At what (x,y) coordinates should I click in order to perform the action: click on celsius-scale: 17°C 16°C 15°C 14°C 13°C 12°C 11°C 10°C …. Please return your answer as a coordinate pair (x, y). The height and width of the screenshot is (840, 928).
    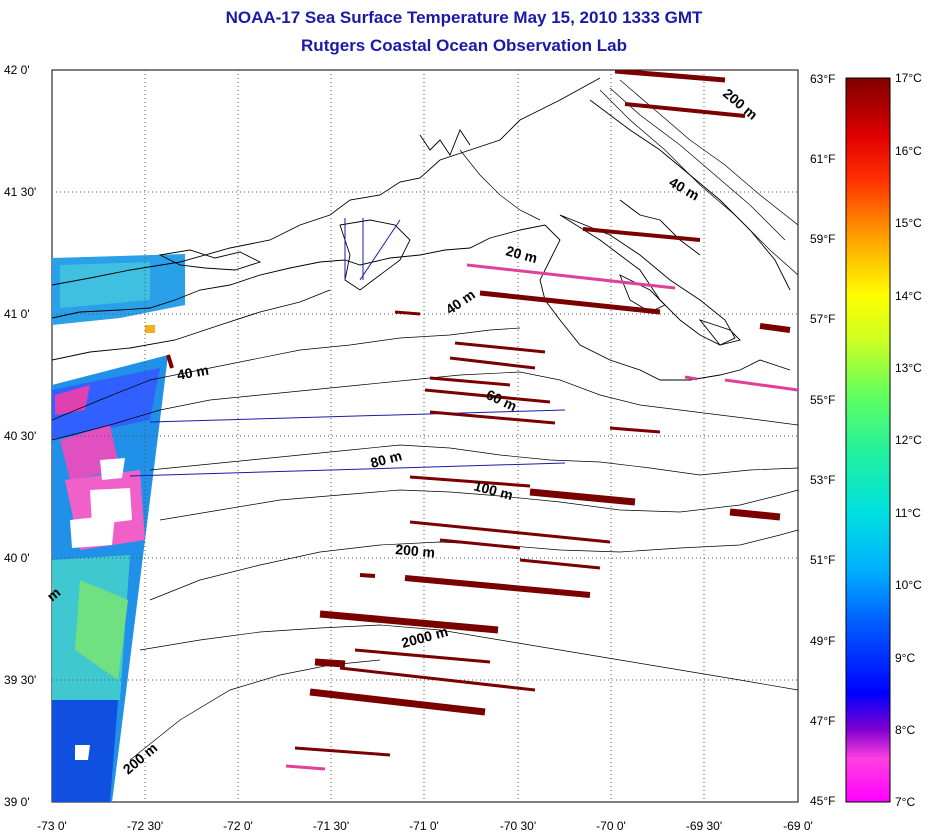
    Looking at the image, I should click on (908, 440).